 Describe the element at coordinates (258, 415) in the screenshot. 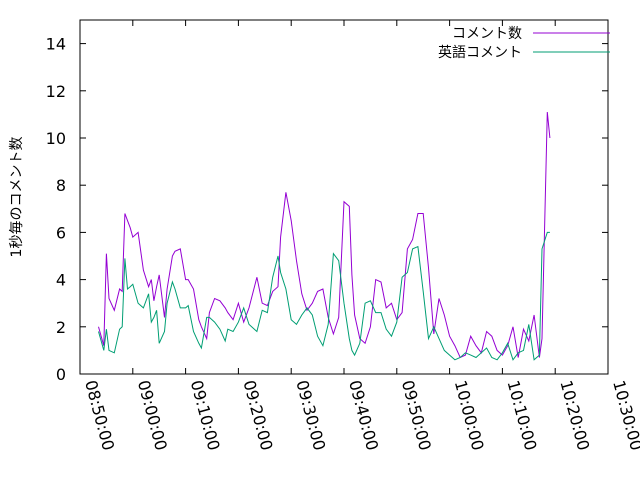

I see `x-tick-label: 09:20:00` at that location.